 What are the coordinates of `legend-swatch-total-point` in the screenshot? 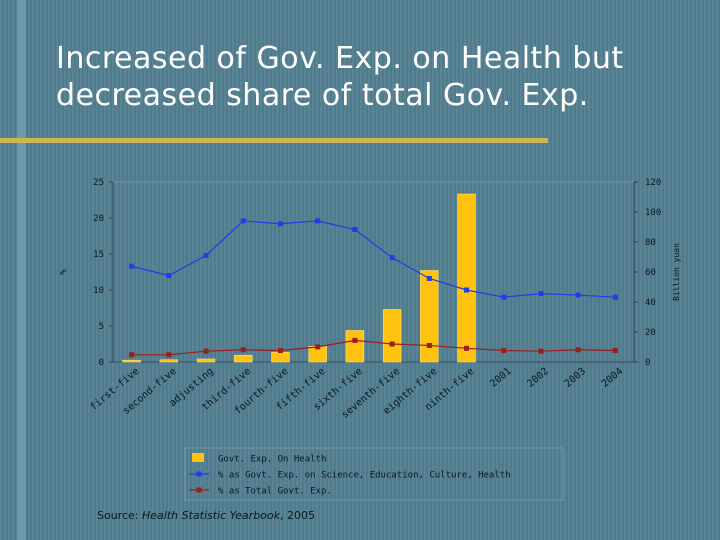 It's located at (199, 490).